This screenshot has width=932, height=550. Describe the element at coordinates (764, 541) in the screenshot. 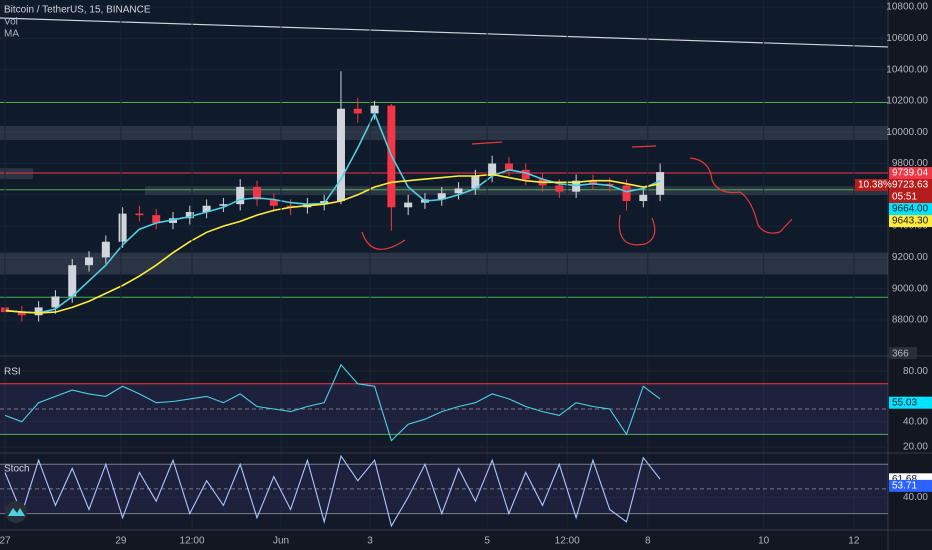

I see `x-tick-label: 10` at that location.